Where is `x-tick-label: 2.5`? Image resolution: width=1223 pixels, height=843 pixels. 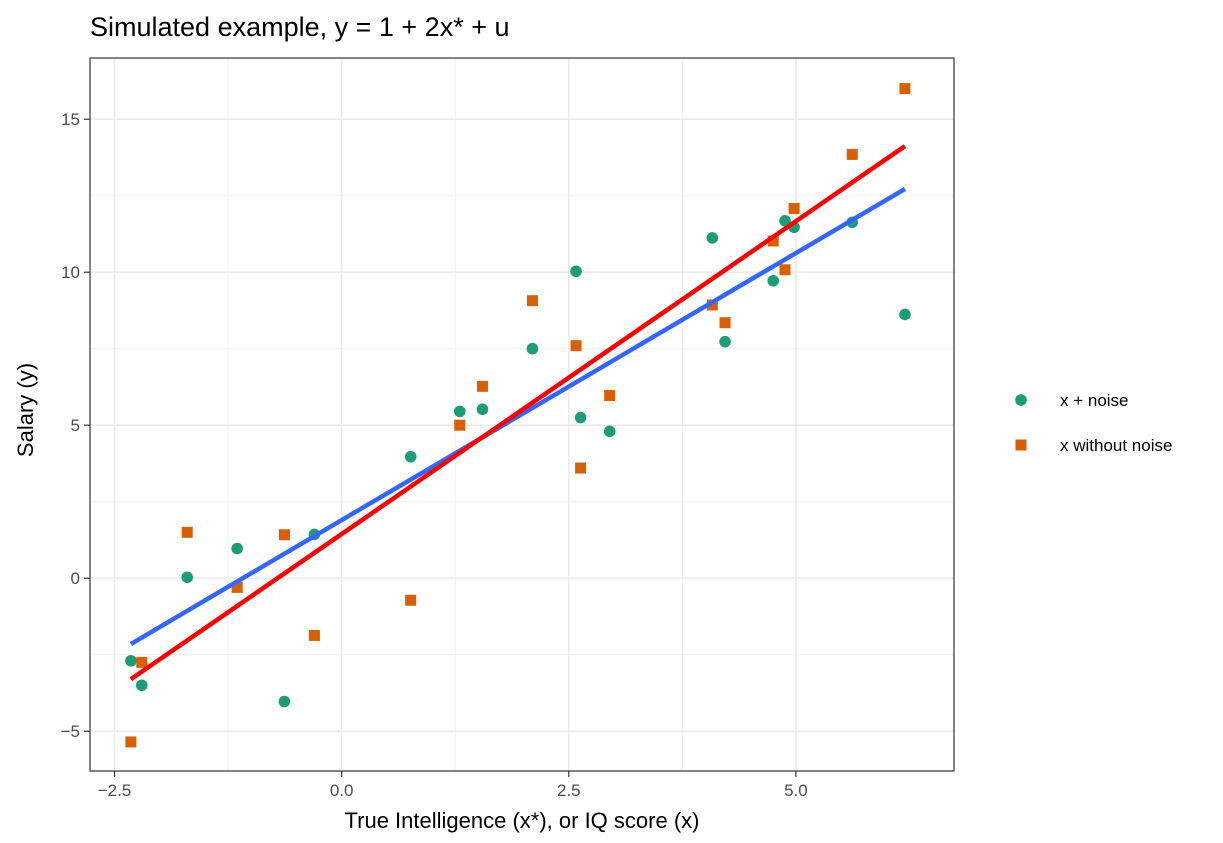
x-tick-label: 2.5 is located at coordinates (569, 790).